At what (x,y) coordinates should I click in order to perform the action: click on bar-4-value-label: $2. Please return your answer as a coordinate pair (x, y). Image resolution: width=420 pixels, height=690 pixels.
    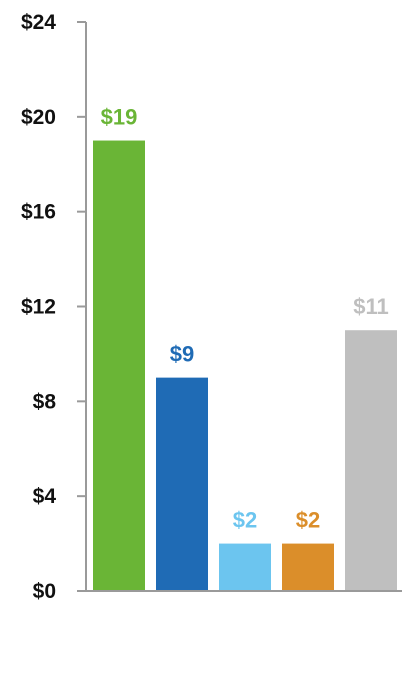
    Looking at the image, I should click on (308, 520).